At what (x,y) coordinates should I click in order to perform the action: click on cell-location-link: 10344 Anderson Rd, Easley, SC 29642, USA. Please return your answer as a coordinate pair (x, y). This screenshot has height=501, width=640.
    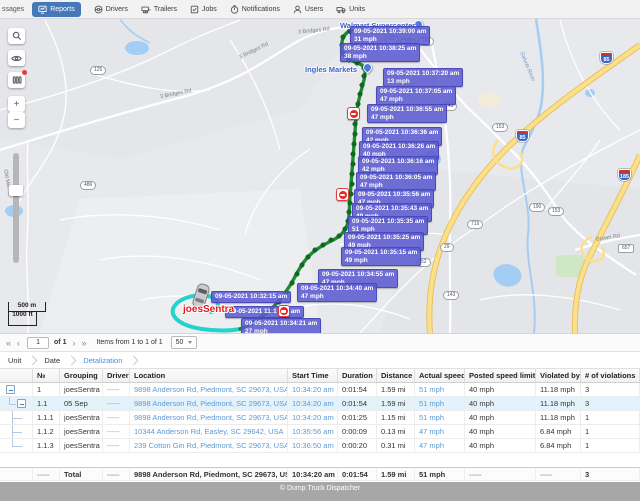
    Looking at the image, I should click on (209, 431).